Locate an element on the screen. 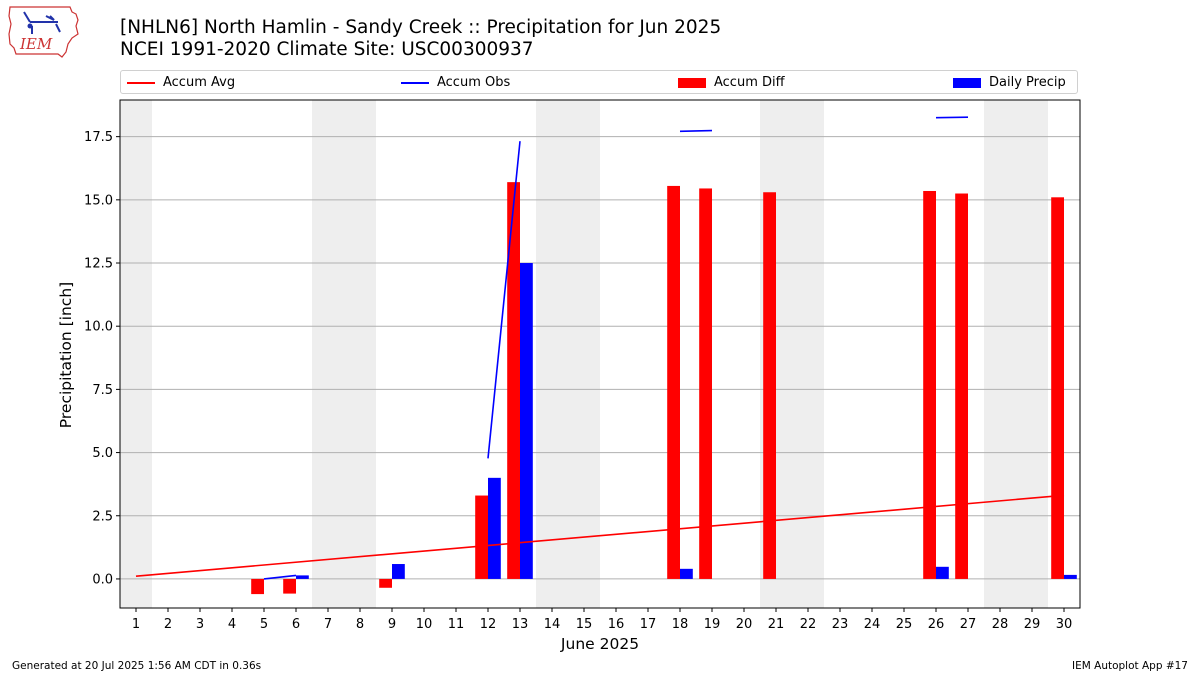  y-tick-label: 2.5 is located at coordinates (102, 516).